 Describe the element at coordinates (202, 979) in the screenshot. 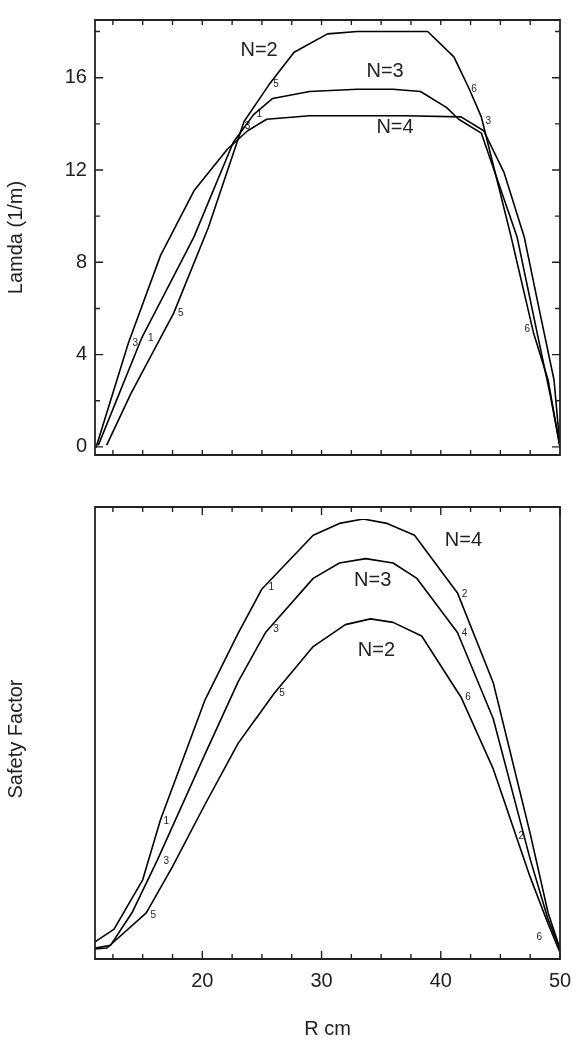

I see `x-tick-label: 20` at that location.